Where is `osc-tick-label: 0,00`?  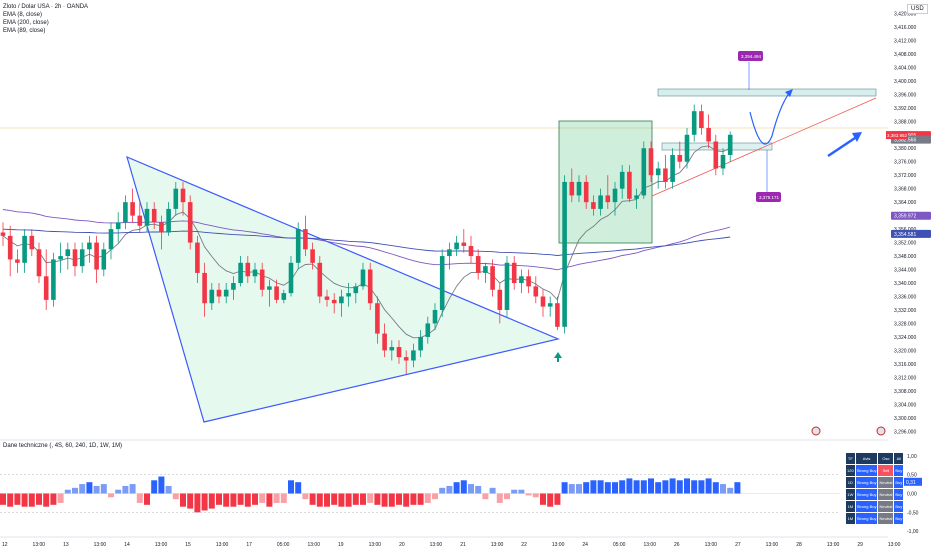
osc-tick-label: 0,00 is located at coordinates (912, 495).